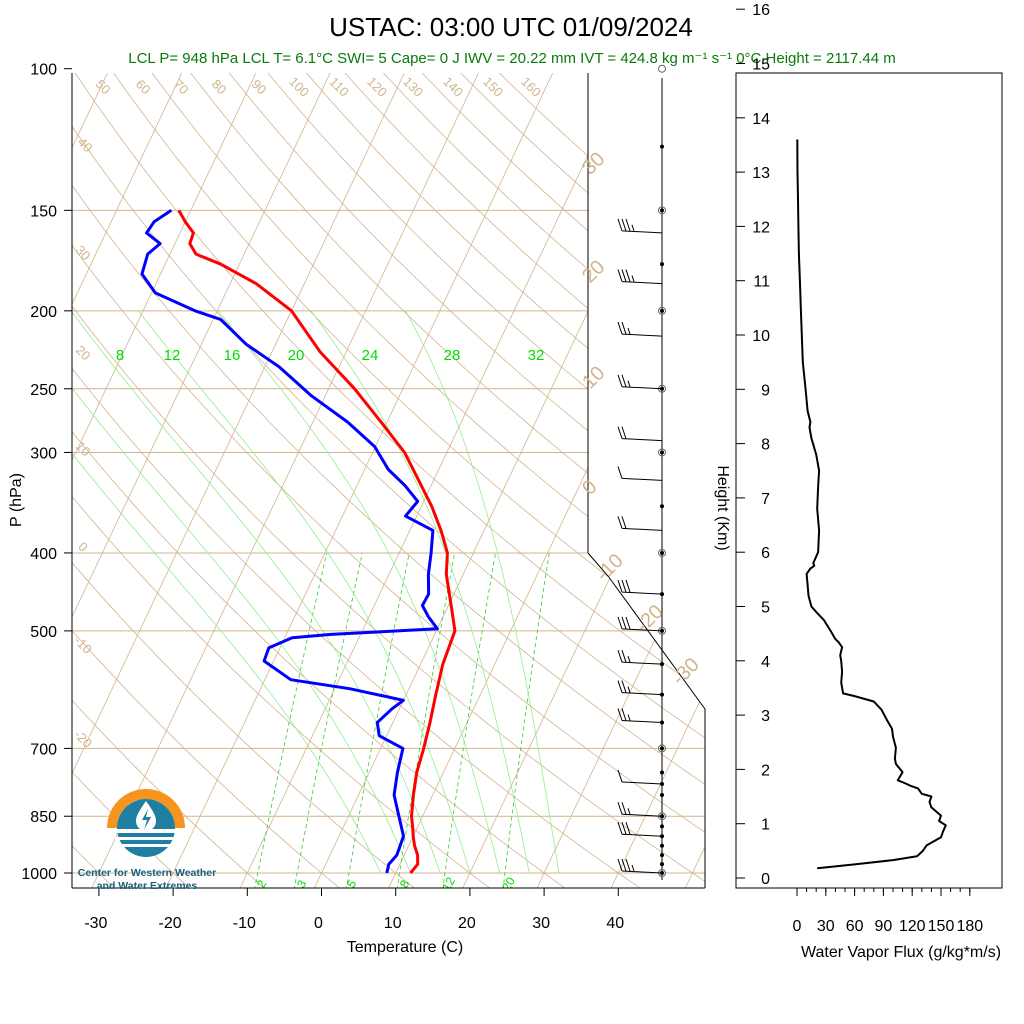  What do you see at coordinates (147, 886) in the screenshot?
I see `logo-text-line2: and Water Extremes` at bounding box center [147, 886].